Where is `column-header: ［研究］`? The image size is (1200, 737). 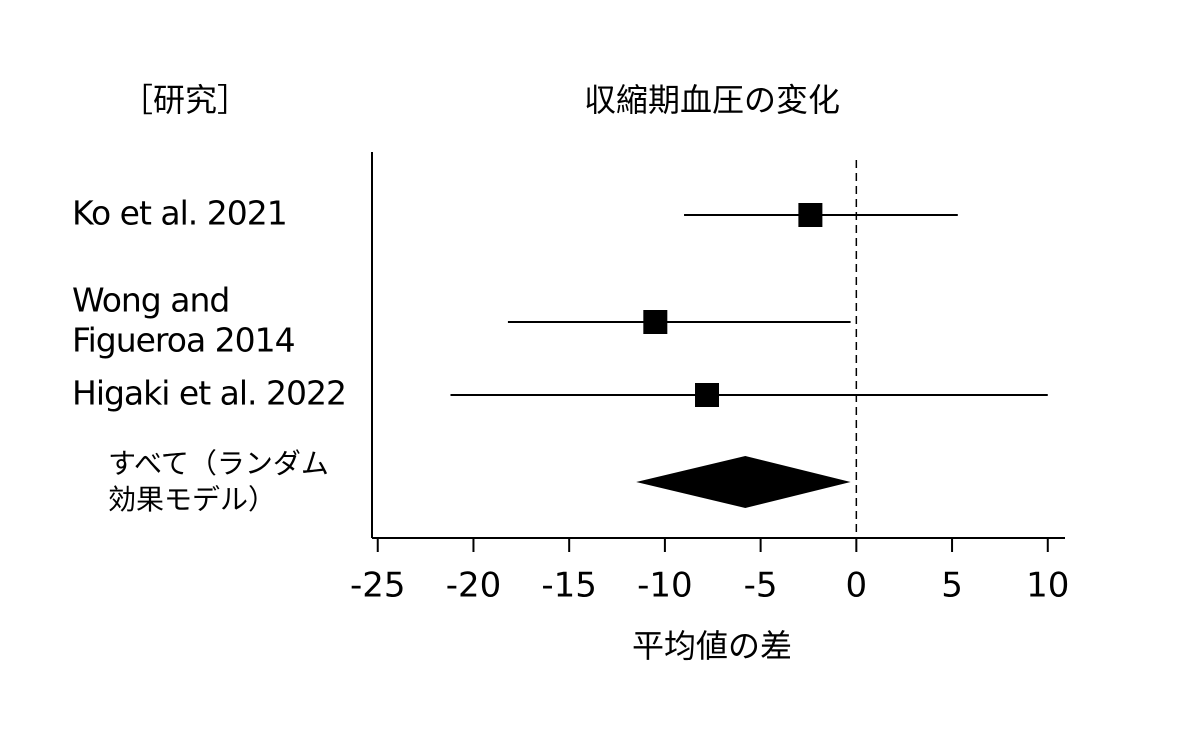 column-header: ［研究］ is located at coordinates (185, 100).